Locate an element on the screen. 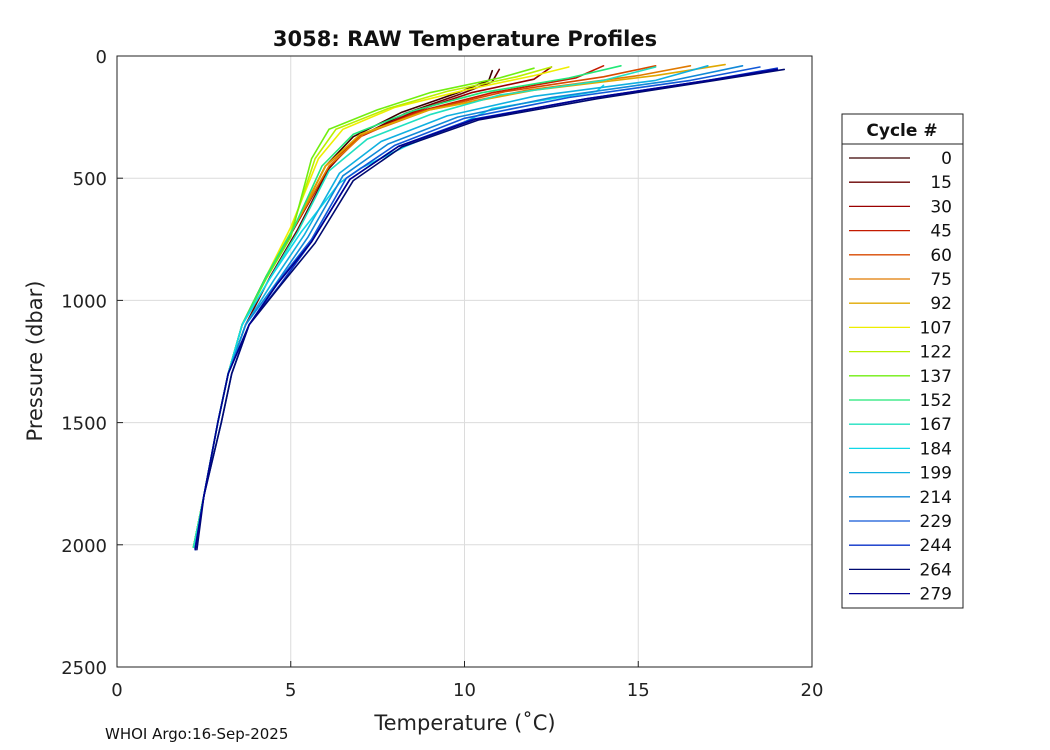 This screenshot has height=750, width=1050. legend-label: 229 is located at coordinates (936, 522).